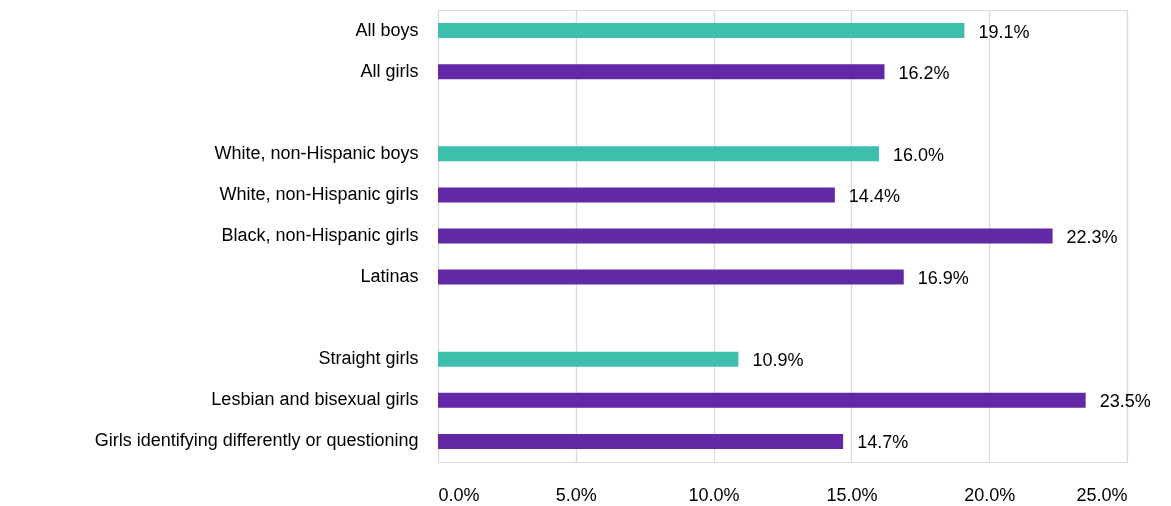 The image size is (1171, 506). Describe the element at coordinates (315, 399) in the screenshot. I see `y-tick-label: Lesbian and bisexual girls` at that location.